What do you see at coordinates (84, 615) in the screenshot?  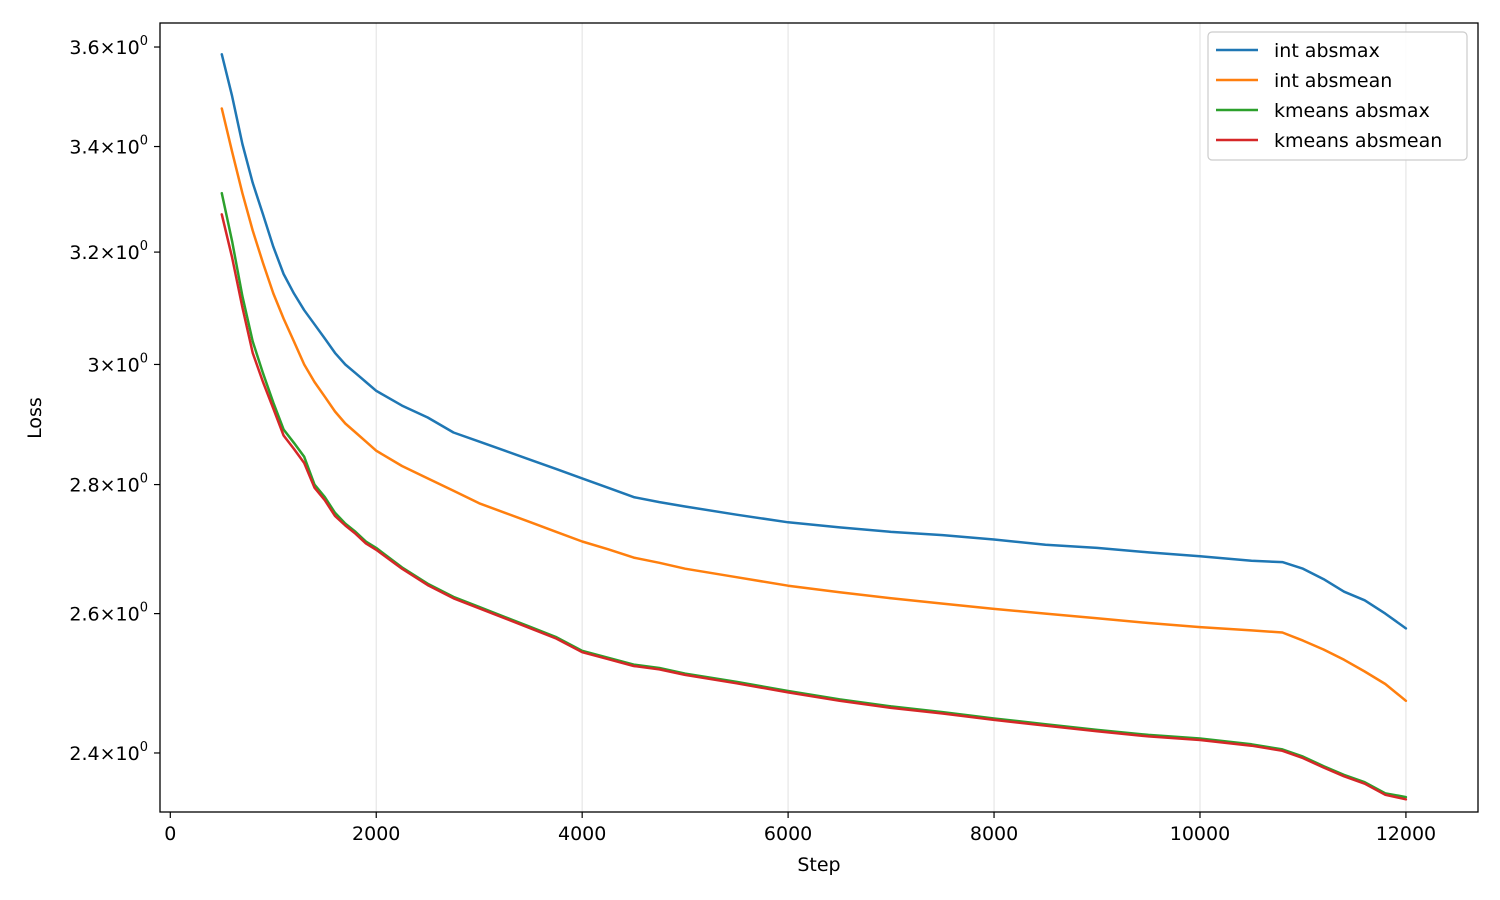 I see `y-tick-mantissa: 2.6` at bounding box center [84, 615].